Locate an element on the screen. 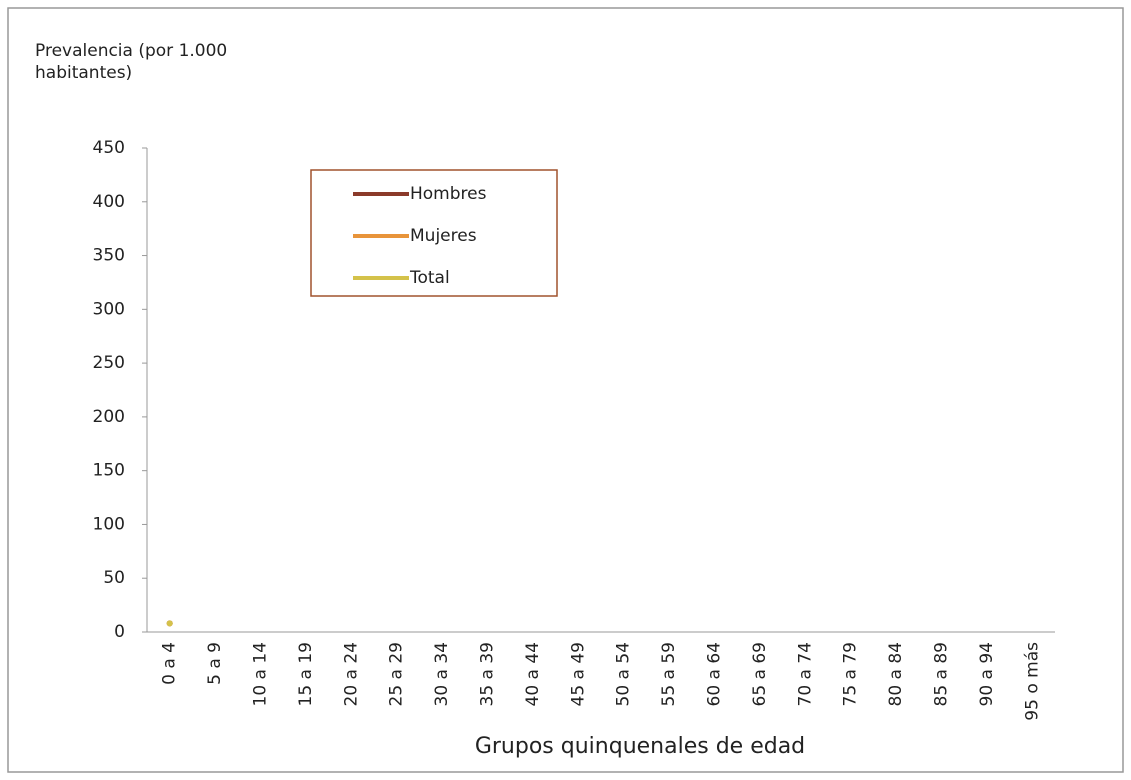 This screenshot has width=1131, height=780. x-tick-label: 80 a 84 is located at coordinates (896, 674).